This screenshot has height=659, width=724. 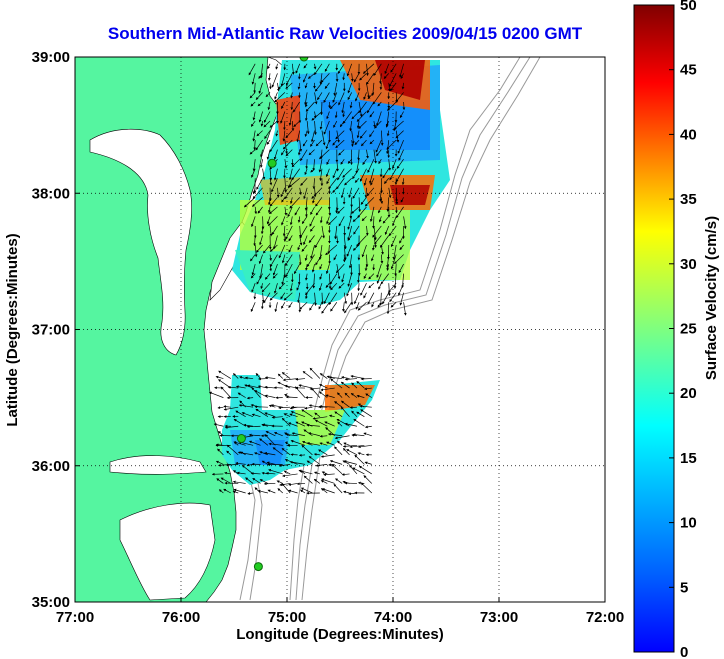 I want to click on x-axis-label: Longitude (Degrees:Minutes), so click(x=340, y=634).